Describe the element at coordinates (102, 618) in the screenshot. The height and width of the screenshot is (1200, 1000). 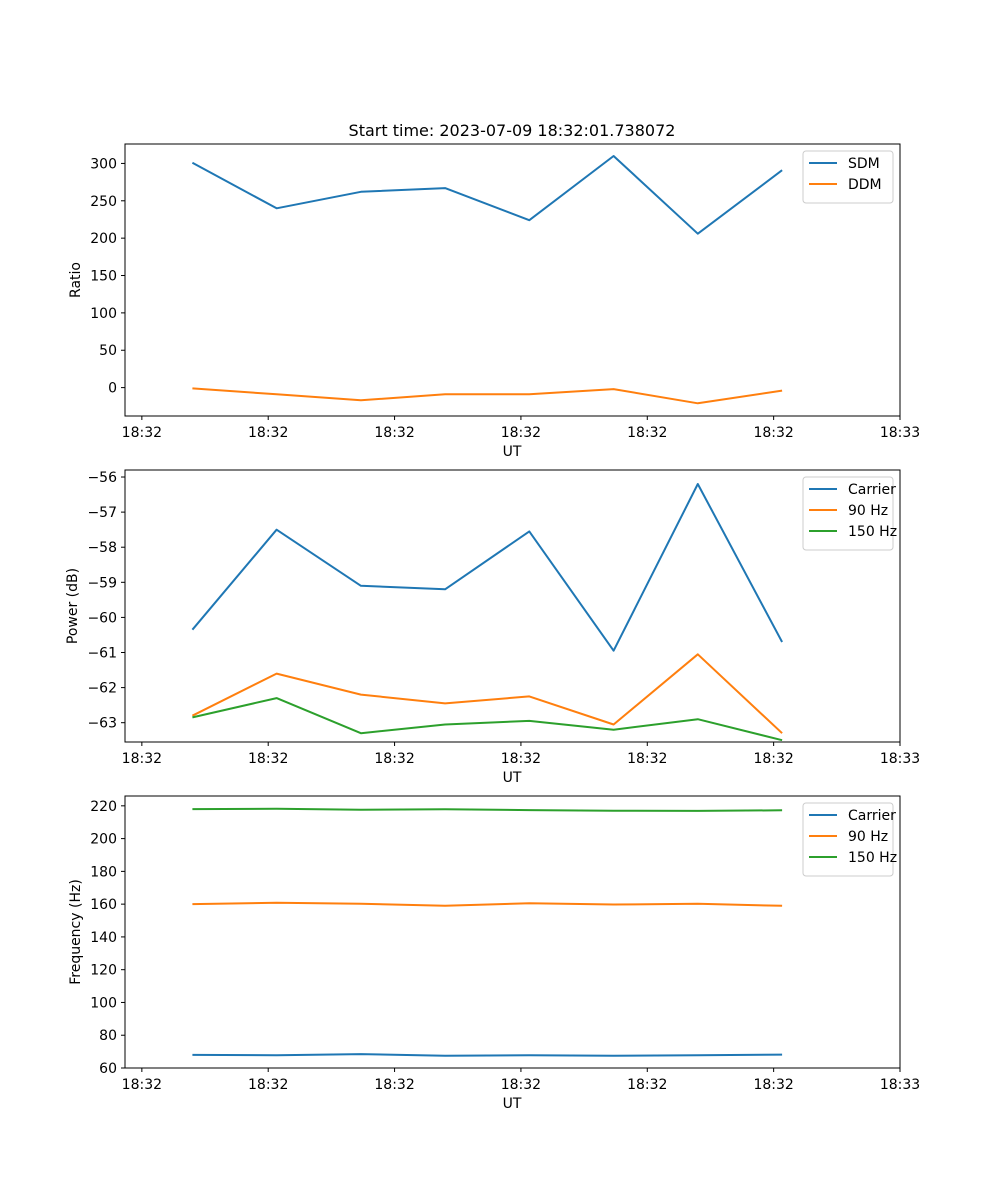
I see `y-tick-label: −60` at that location.